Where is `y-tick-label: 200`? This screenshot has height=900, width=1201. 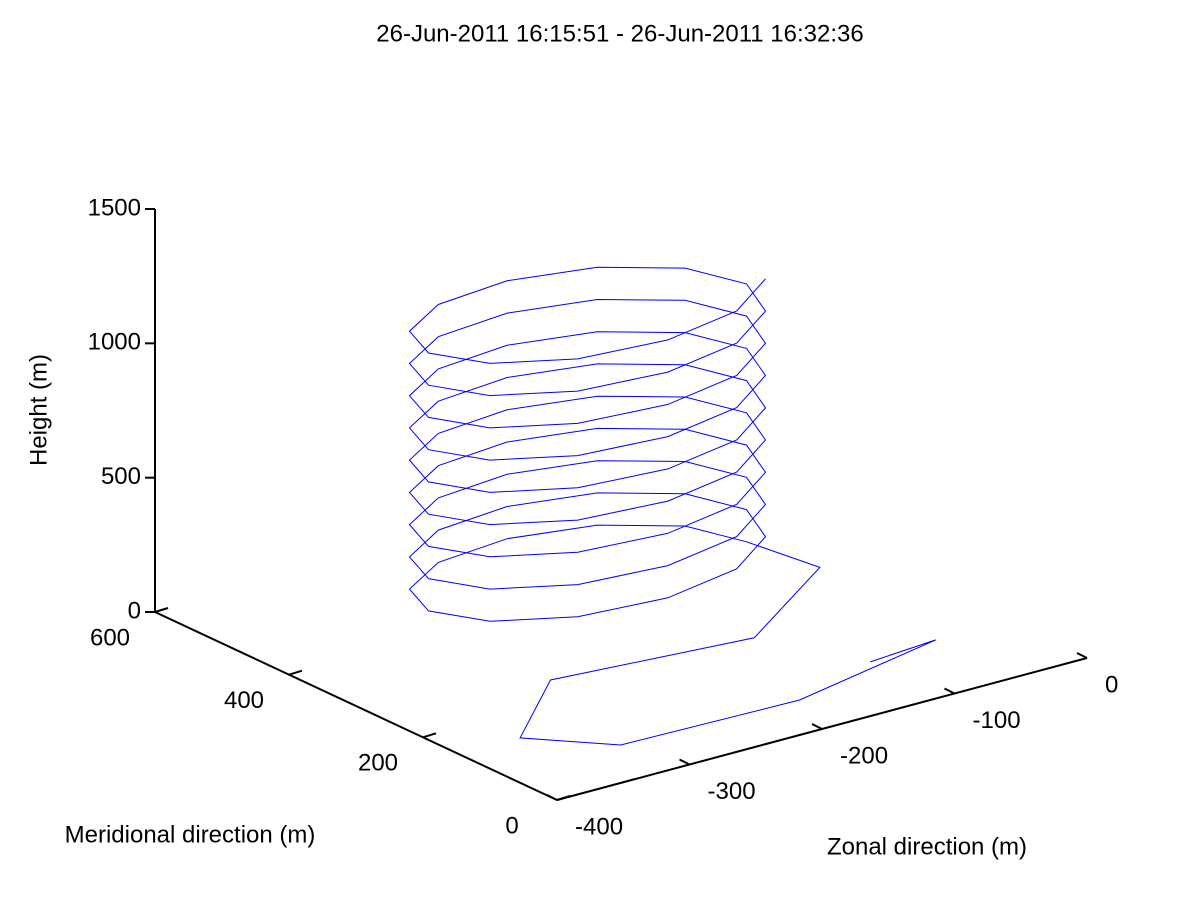 y-tick-label: 200 is located at coordinates (378, 763).